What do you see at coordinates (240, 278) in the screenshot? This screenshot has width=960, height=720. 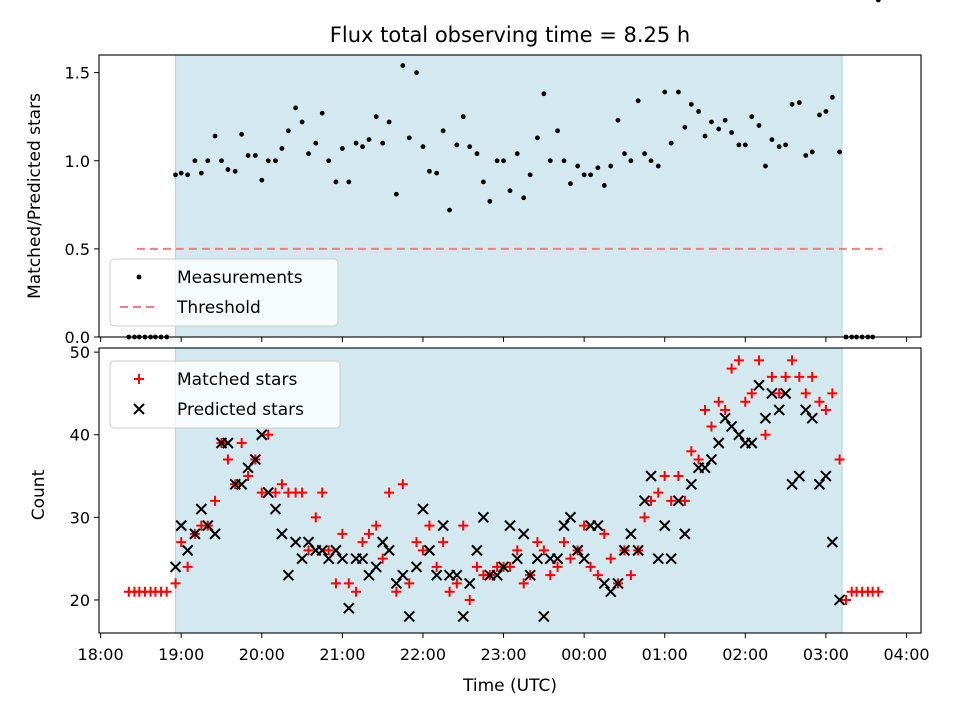 I see `legend-measurements-label: Measurements` at bounding box center [240, 278].